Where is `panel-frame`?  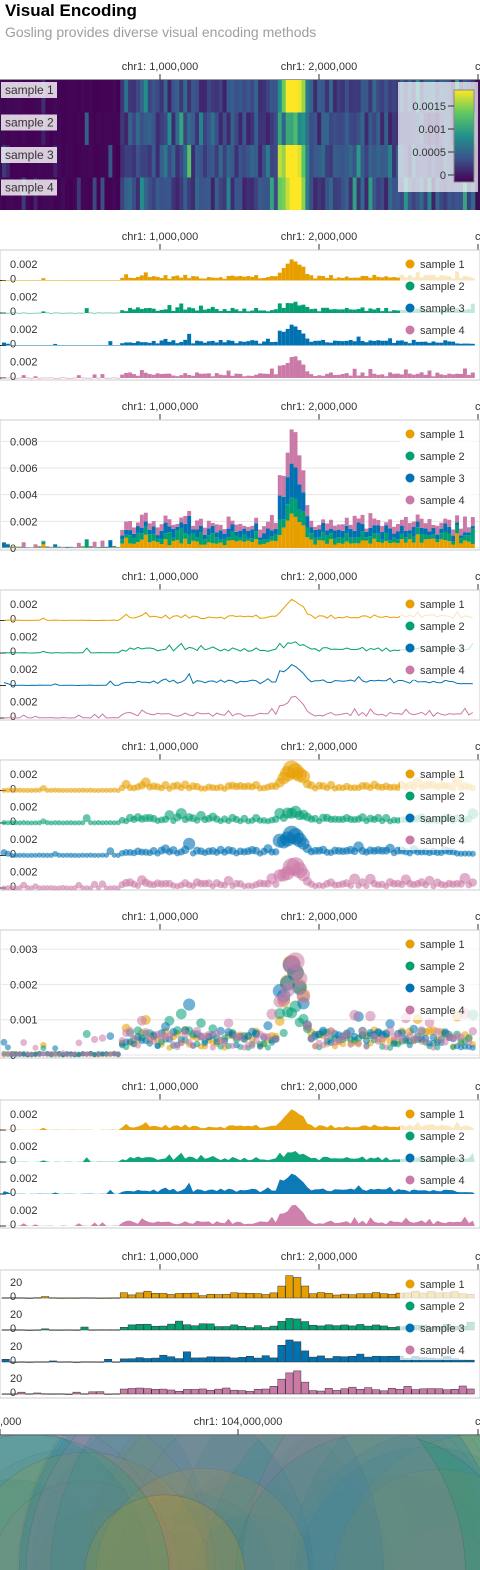
panel-frame is located at coordinates (240, 1334).